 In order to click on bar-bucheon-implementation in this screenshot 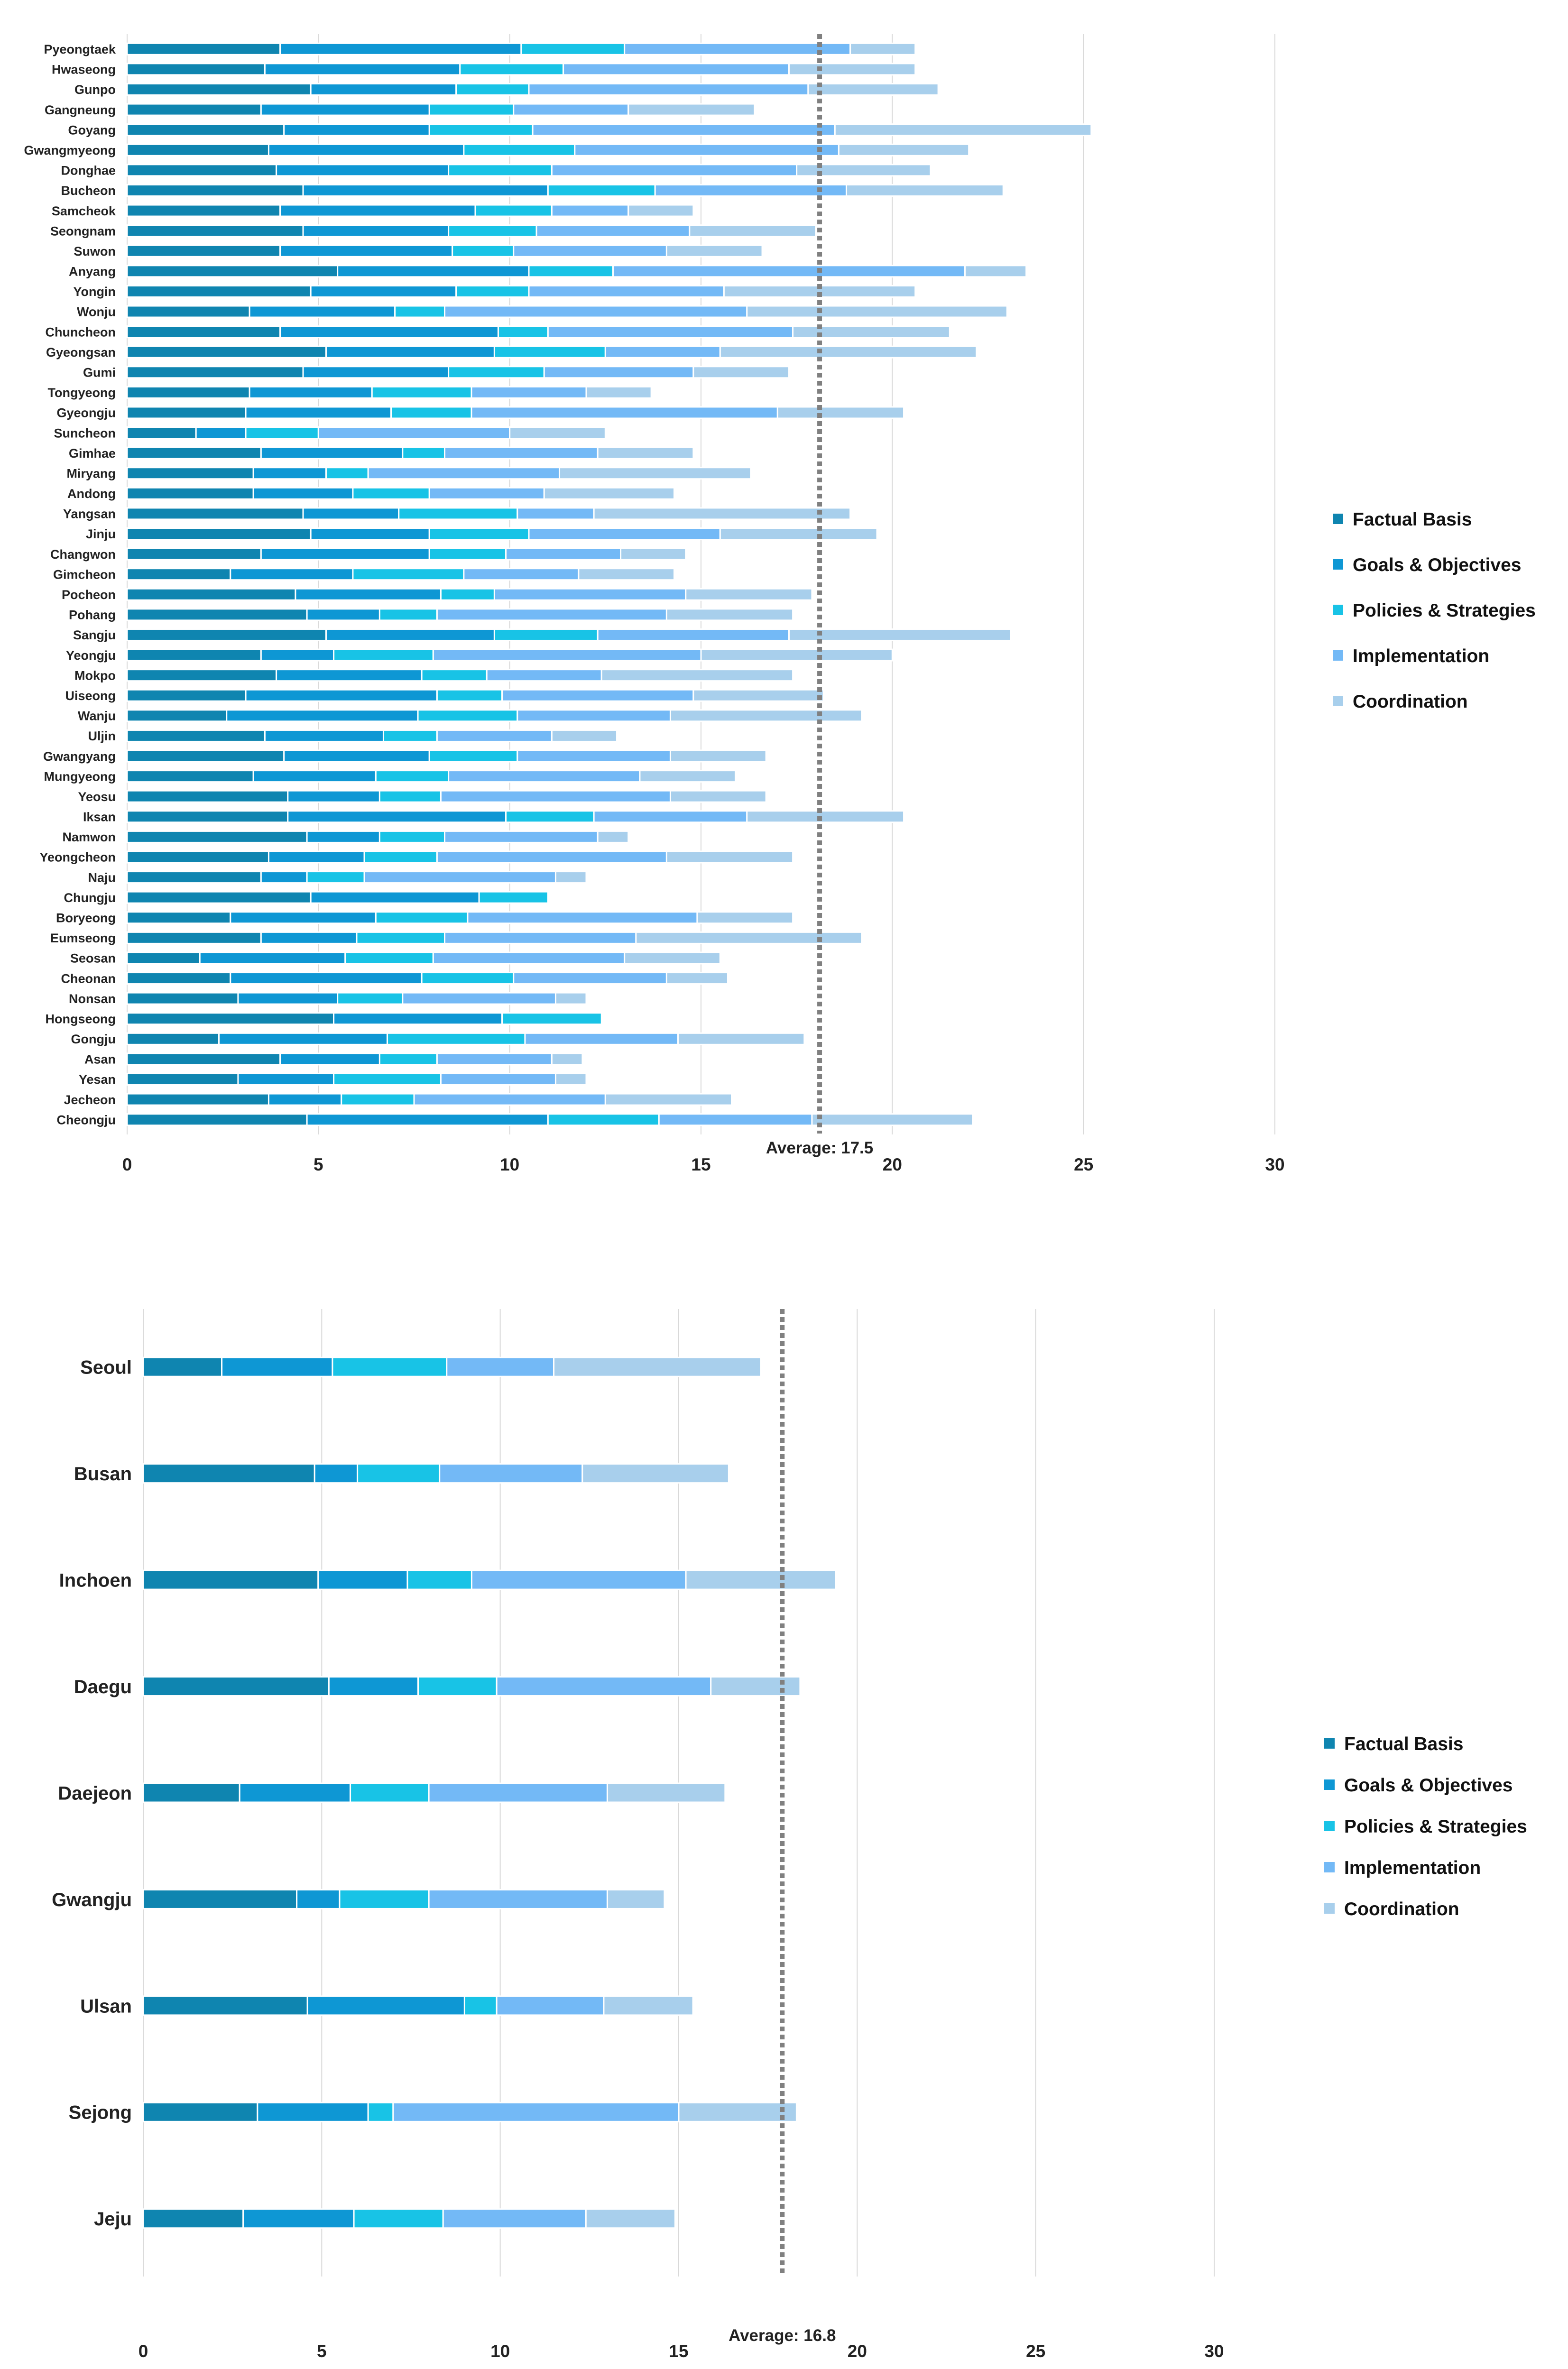, I will do `click(751, 190)`.